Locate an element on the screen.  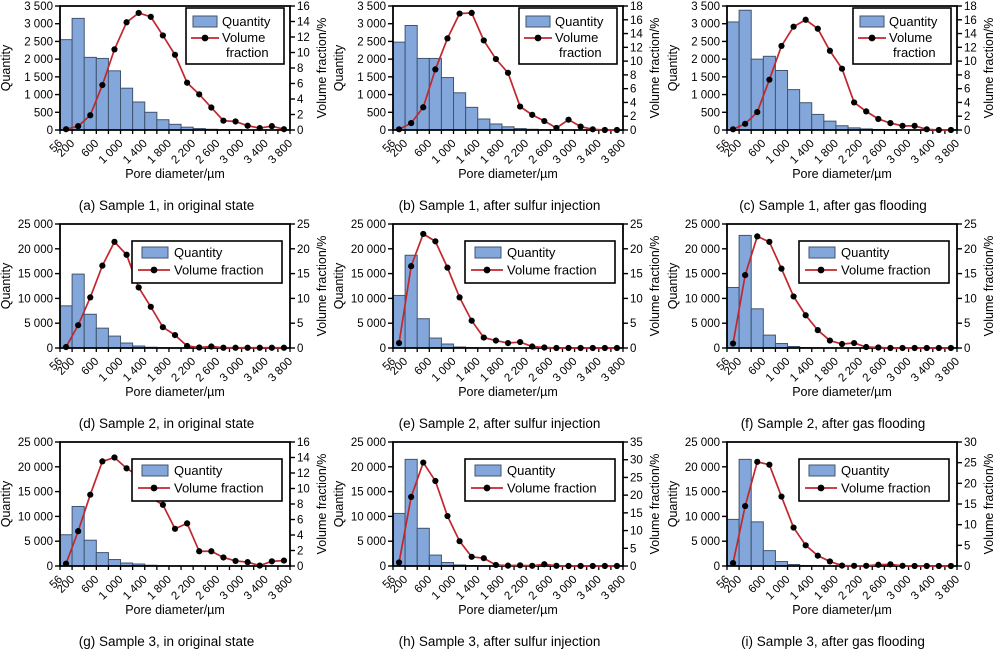
svg-text: 3 800 is located at coordinates (613, 588).